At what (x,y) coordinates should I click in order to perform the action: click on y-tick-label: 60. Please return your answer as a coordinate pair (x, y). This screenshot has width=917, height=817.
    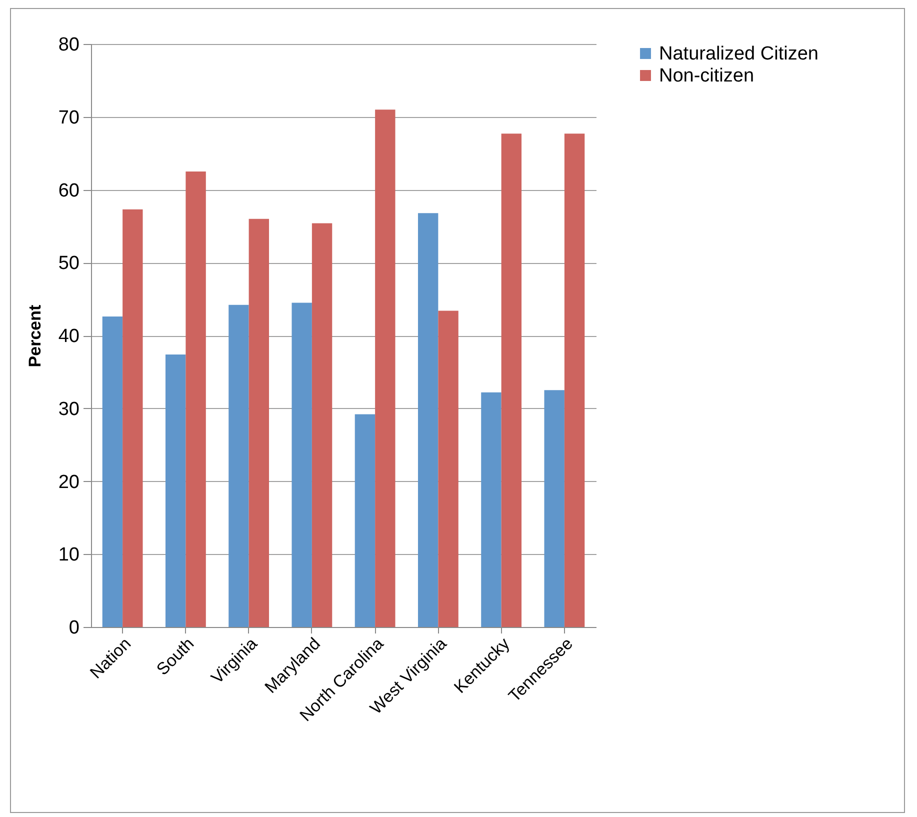
    Looking at the image, I should click on (69, 191).